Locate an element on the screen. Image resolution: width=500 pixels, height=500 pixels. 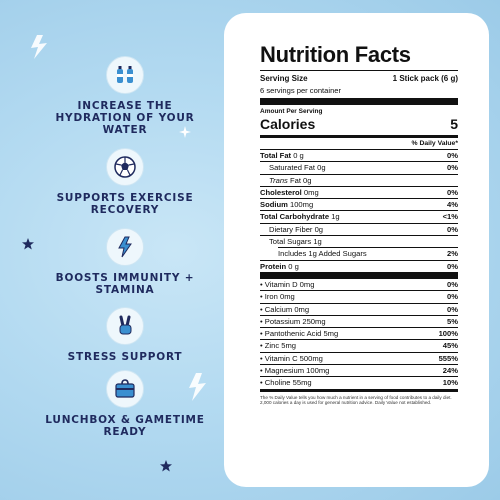
vitamin-row: • Magnesium 100mg 24% is located at coordinates (359, 370).